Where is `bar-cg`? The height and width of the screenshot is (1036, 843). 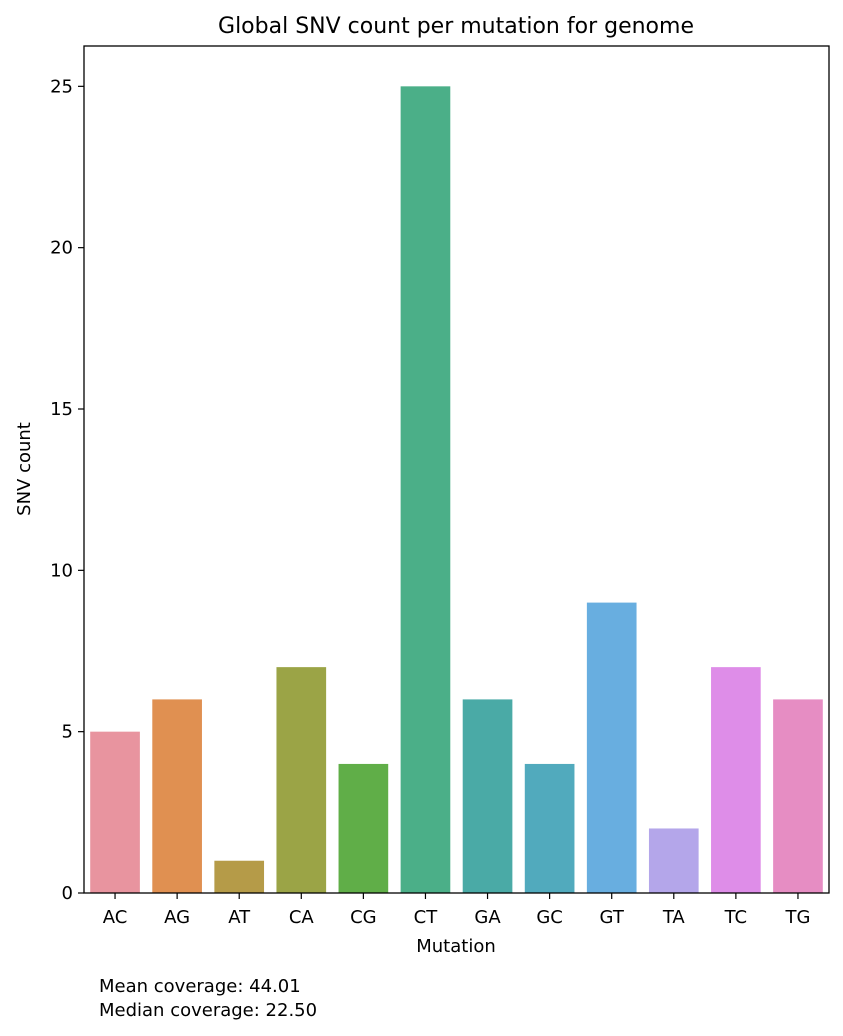
bar-cg is located at coordinates (363, 828).